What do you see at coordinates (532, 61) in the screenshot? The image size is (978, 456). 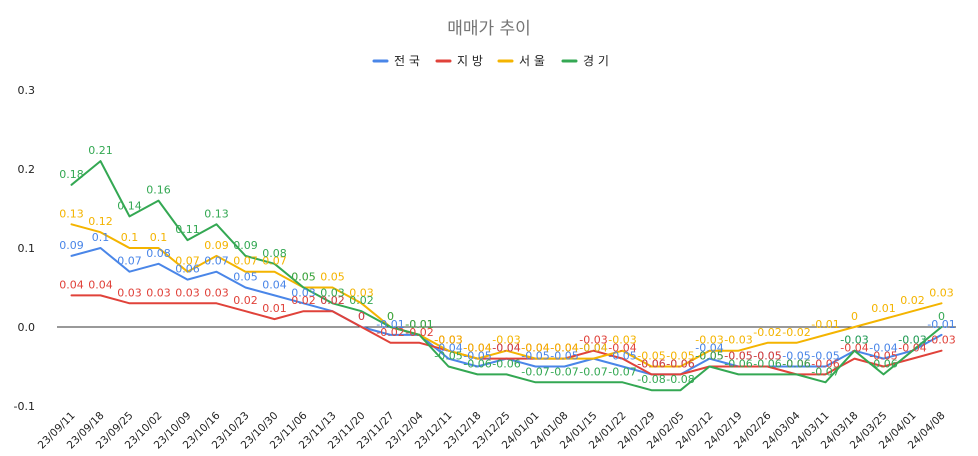 I see `legend-label: 서 울` at bounding box center [532, 61].